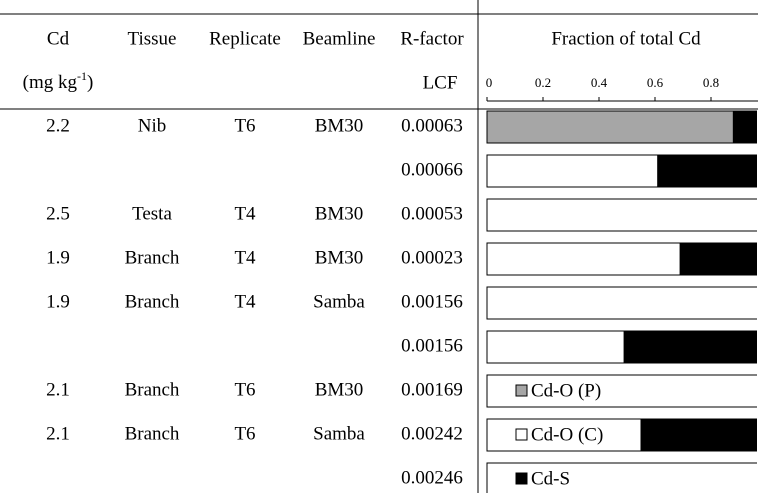 This screenshot has height=493, width=758. Describe the element at coordinates (432, 38) in the screenshot. I see `header-rfactor: R-factor` at that location.